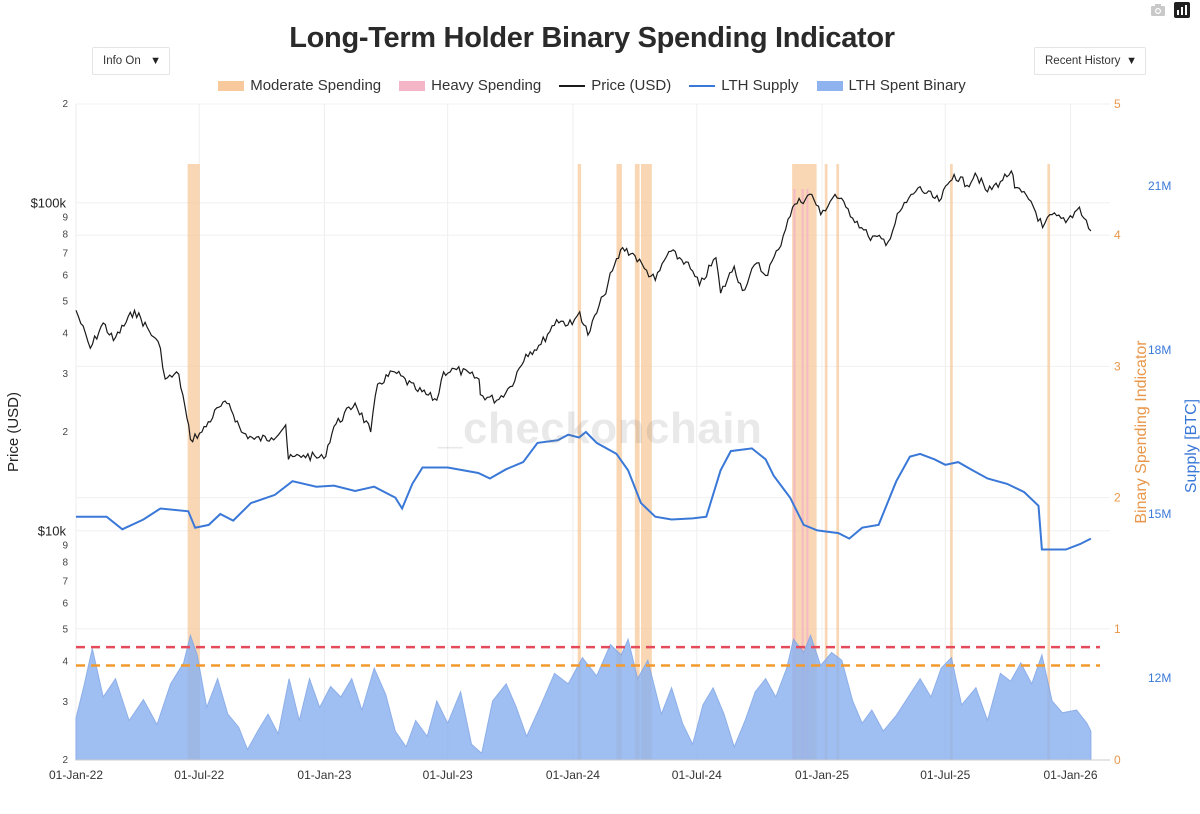 Image resolution: width=1200 pixels, height=814 pixels. What do you see at coordinates (1159, 350) in the screenshot?
I see `y-right-supply-label: 18M` at bounding box center [1159, 350].